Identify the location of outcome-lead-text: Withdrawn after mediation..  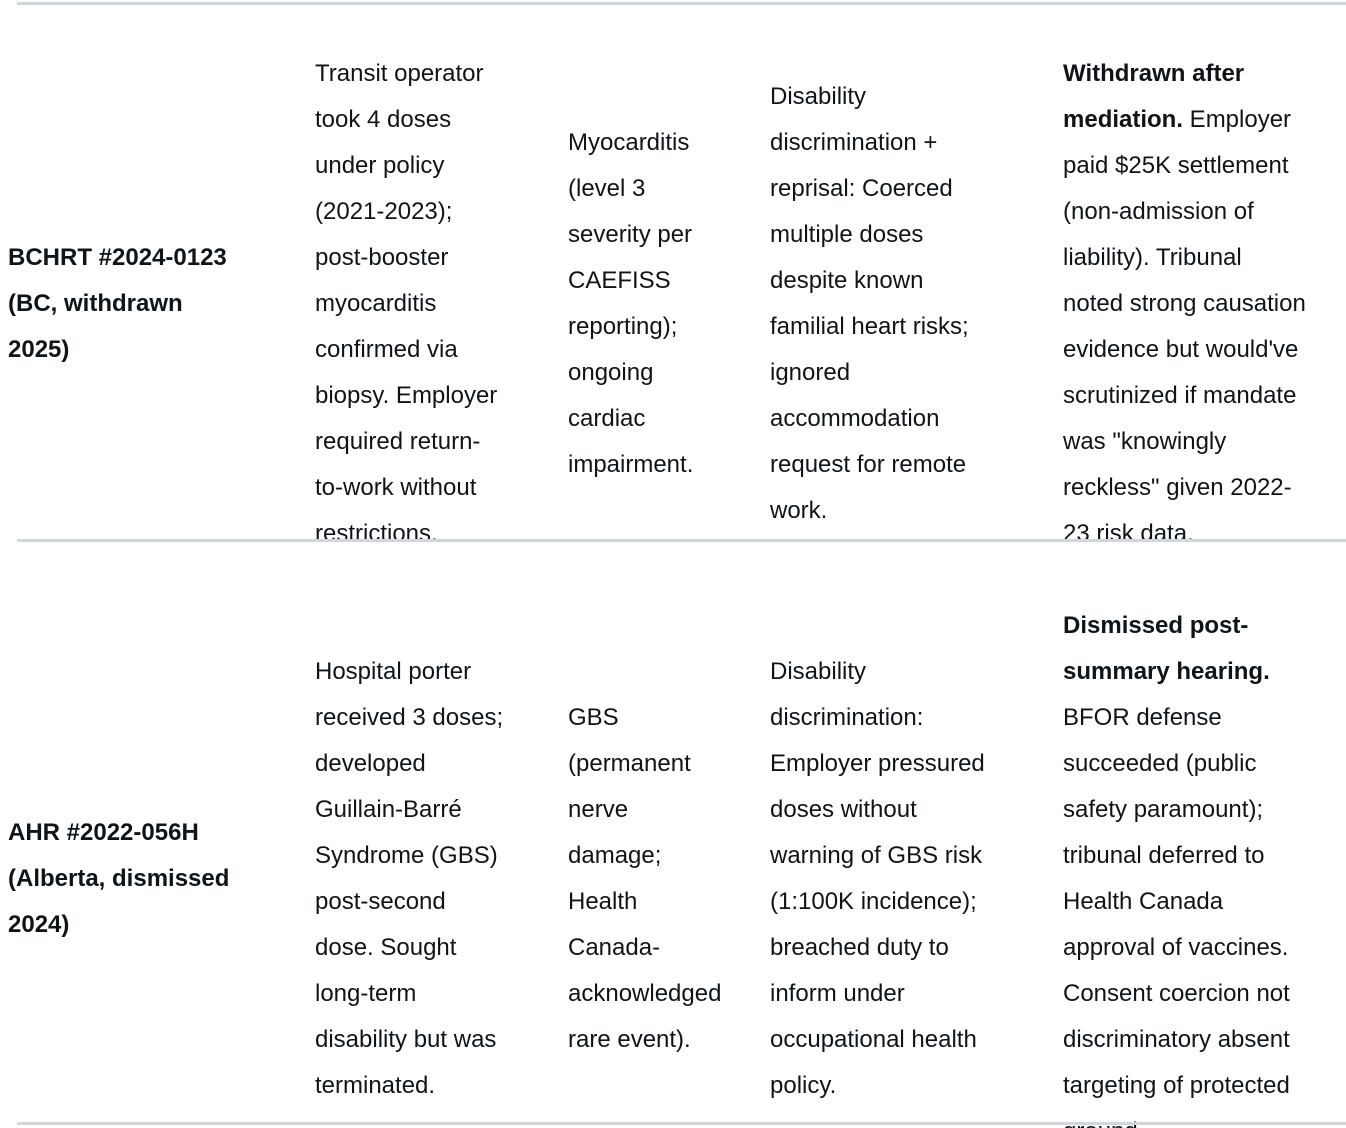
(1154, 96).